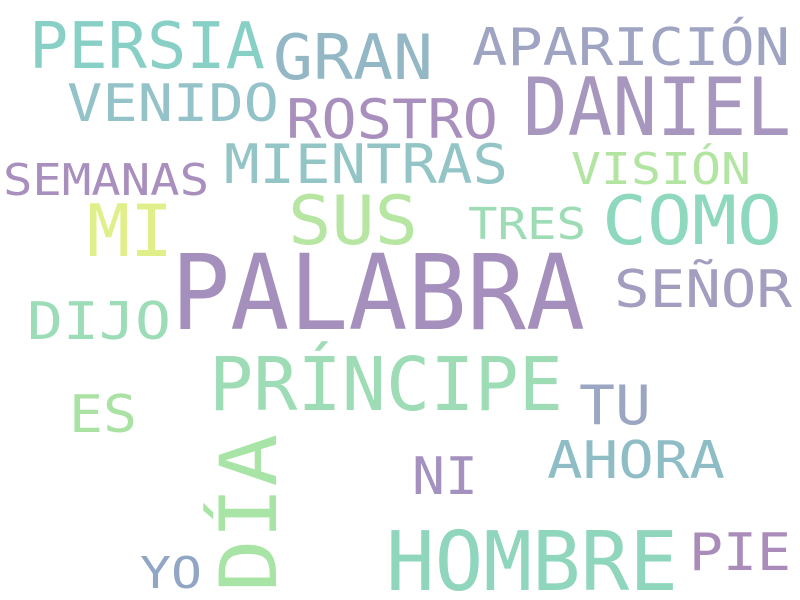 Image resolution: width=800 pixels, height=600 pixels. Describe the element at coordinates (378, 293) in the screenshot. I see `word-palabra: PALABRA` at that location.